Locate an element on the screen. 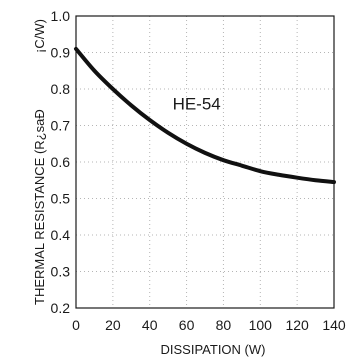 This screenshot has height=362, width=356. y-axis-title-group: THERMAL RESISTANCE (R¿saÐ ¡C/W) is located at coordinates (39, 162).